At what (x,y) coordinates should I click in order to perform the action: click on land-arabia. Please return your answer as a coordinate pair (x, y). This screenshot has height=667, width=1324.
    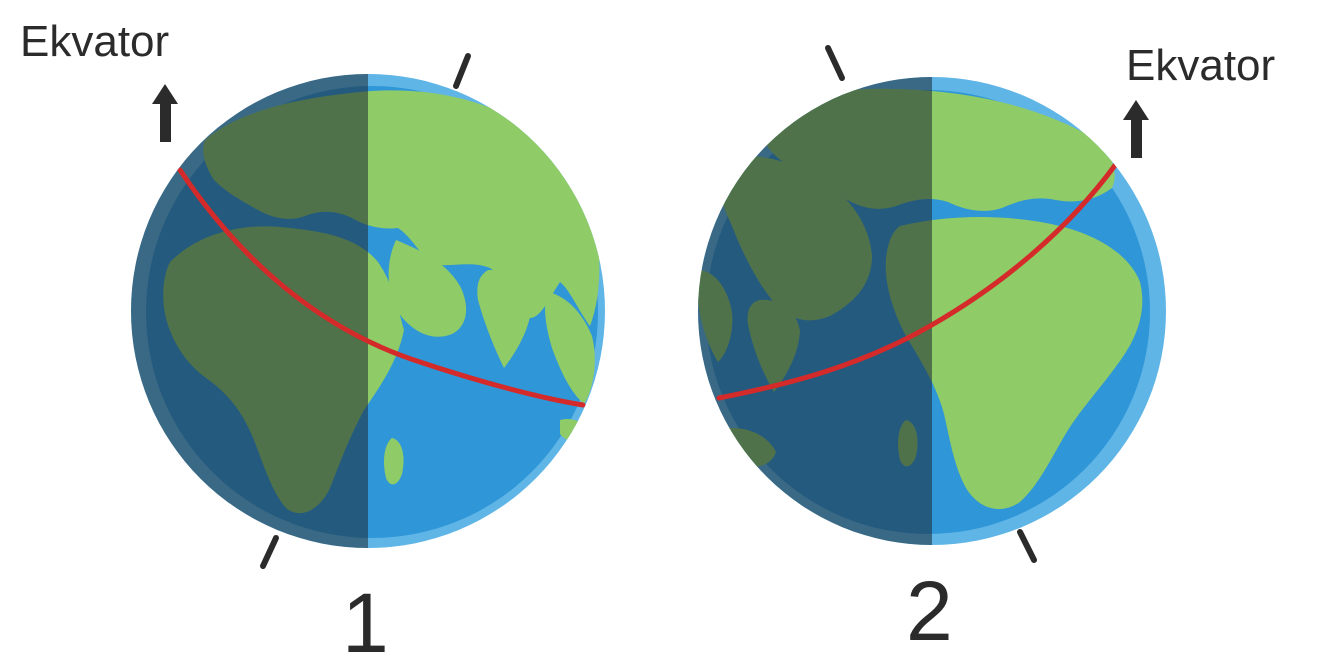
    Looking at the image, I should click on (427, 288).